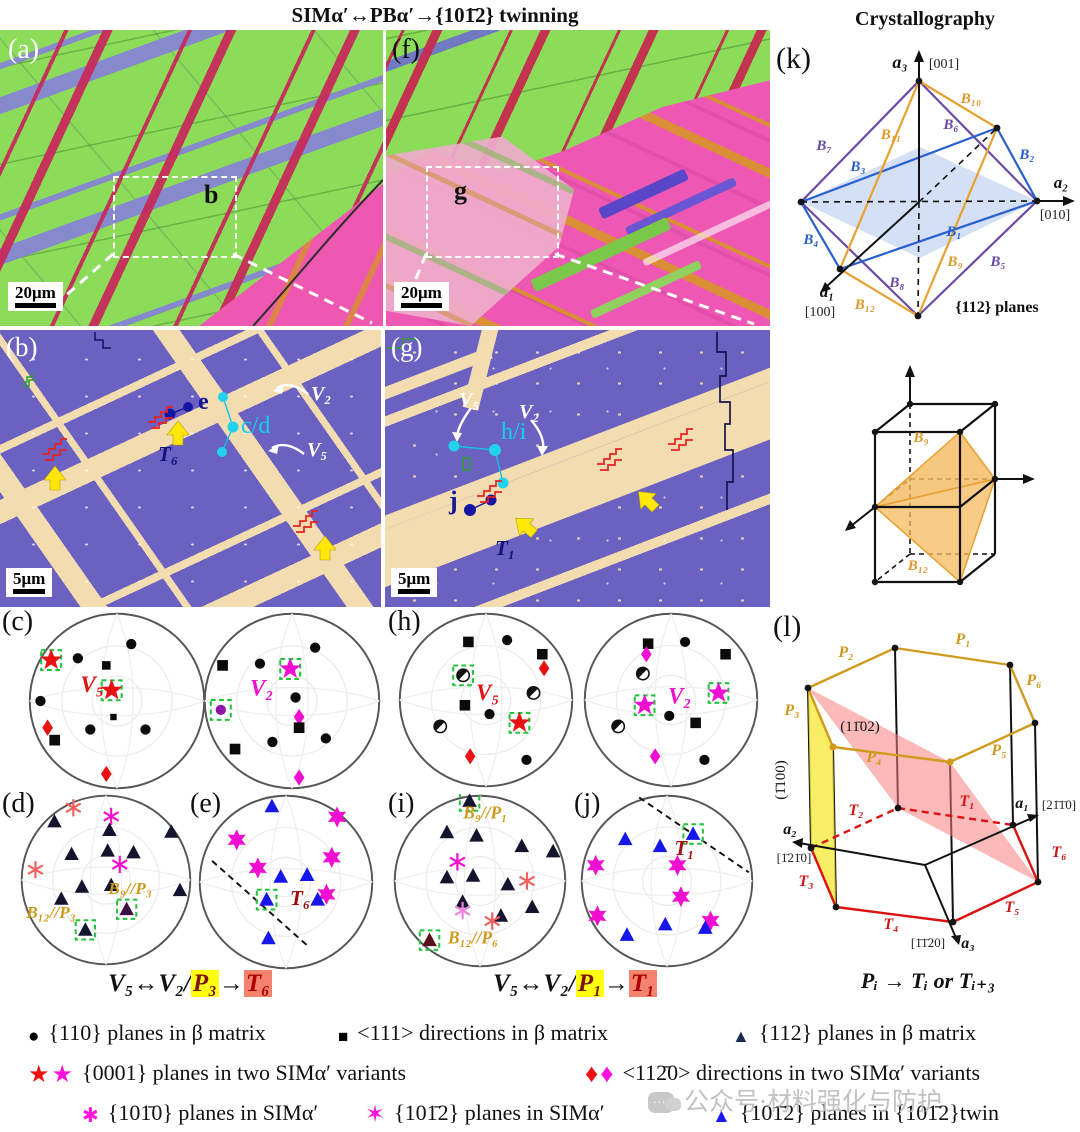  What do you see at coordinates (794, 857) in the screenshot?
I see `diagram-label: [1̄21̄0]` at bounding box center [794, 857].